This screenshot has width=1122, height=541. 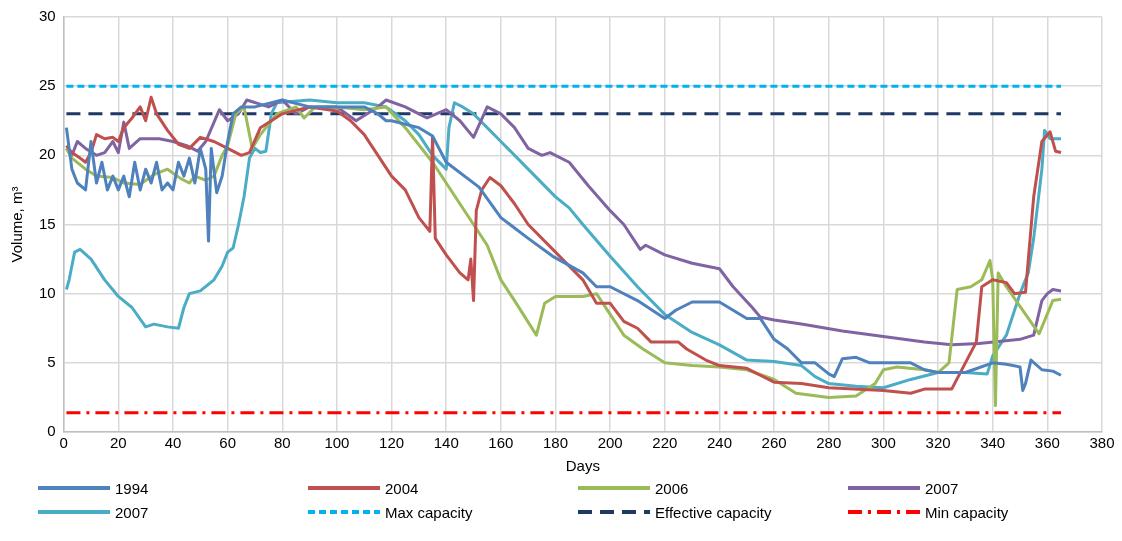 I want to click on legend-label: 2004, so click(x=402, y=488).